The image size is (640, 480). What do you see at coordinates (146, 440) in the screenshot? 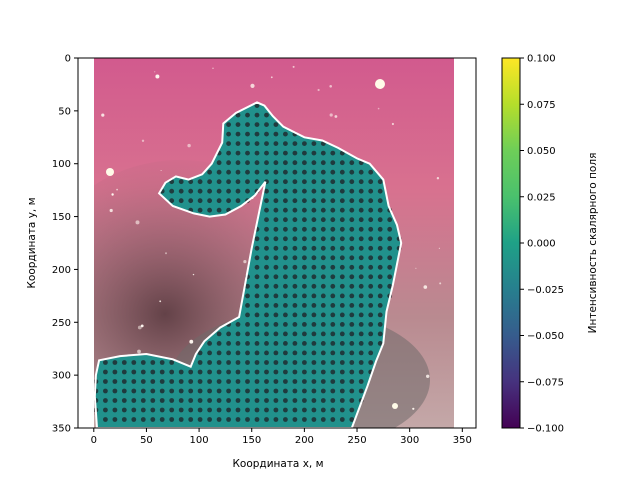
I see `x-tick-label: 50` at bounding box center [146, 440].